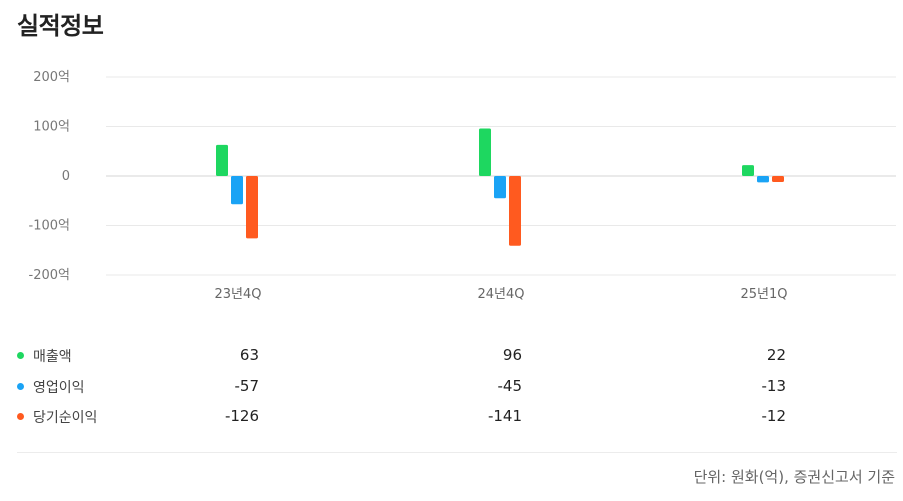 The image size is (903, 501). I want to click on y-tick-label: 200억, so click(51, 77).